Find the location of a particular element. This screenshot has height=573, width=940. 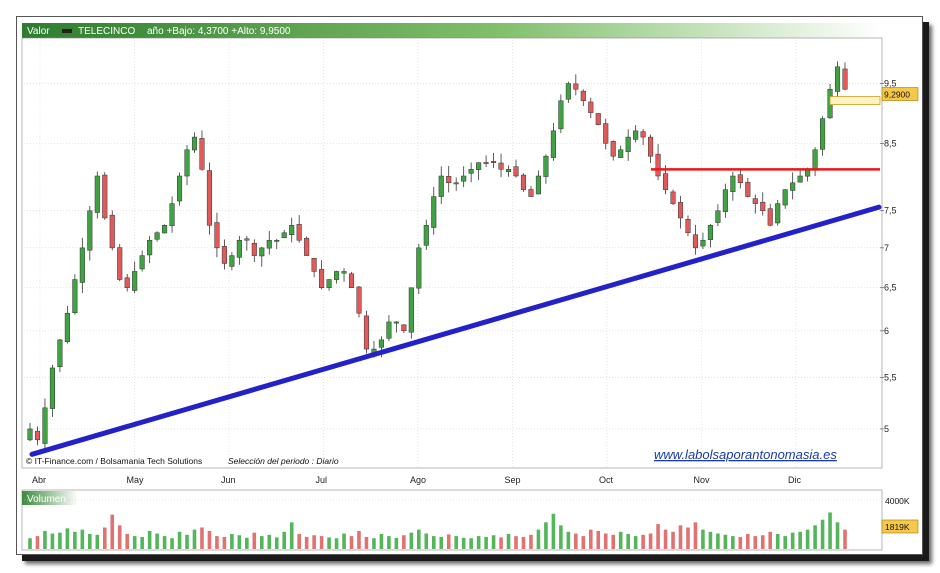

watermark-link: www.labolsaporantonomasia.es is located at coordinates (745, 454).